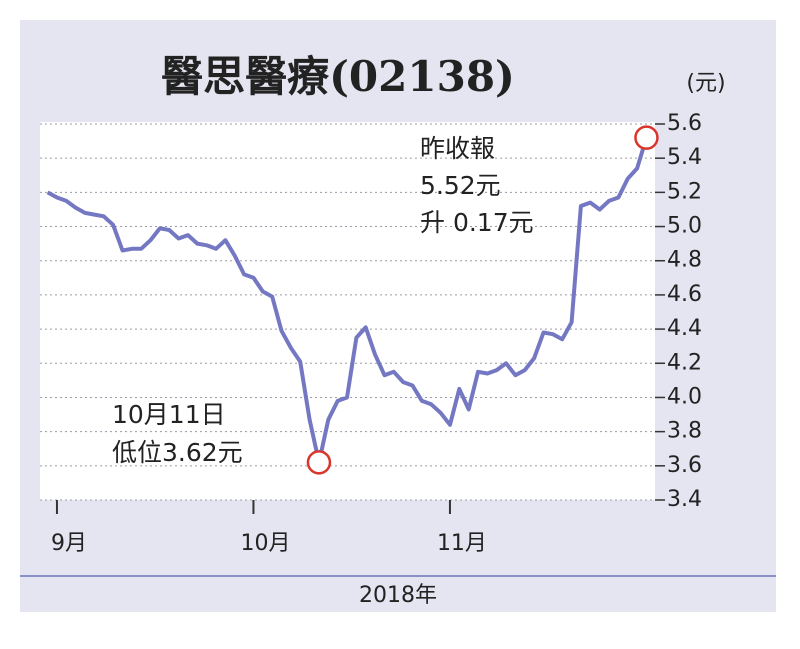 This screenshot has width=800, height=649. What do you see at coordinates (684, 191) in the screenshot?
I see `y-tick-label: 5.2` at bounding box center [684, 191].